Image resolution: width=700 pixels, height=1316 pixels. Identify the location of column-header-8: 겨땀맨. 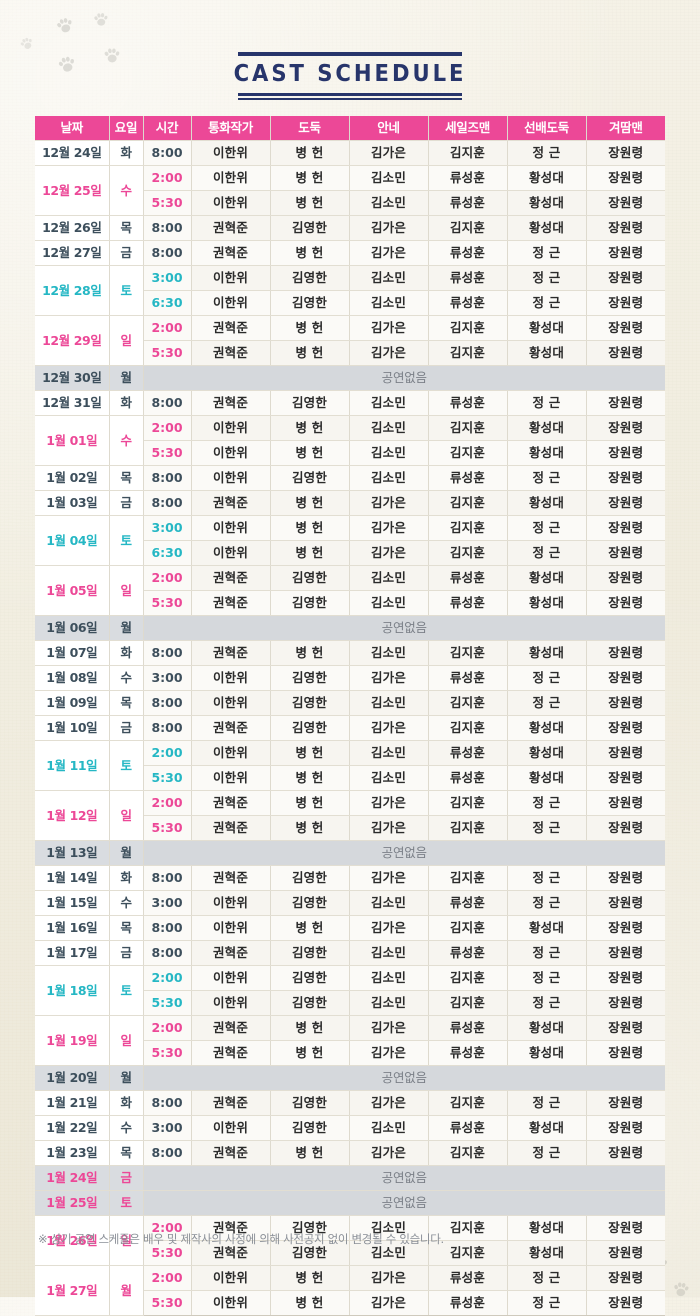
(625, 128).